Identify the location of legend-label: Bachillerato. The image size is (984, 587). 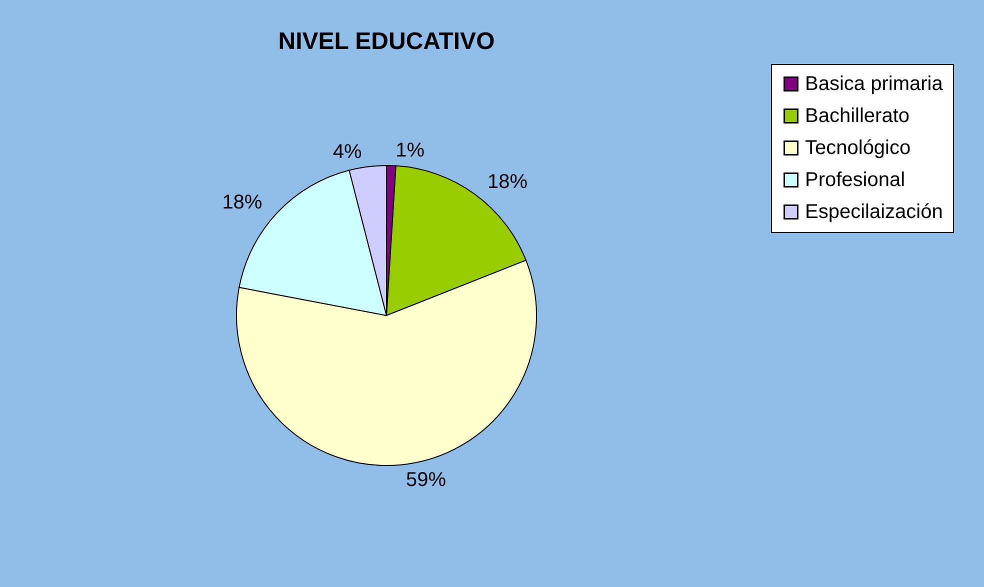
(857, 116).